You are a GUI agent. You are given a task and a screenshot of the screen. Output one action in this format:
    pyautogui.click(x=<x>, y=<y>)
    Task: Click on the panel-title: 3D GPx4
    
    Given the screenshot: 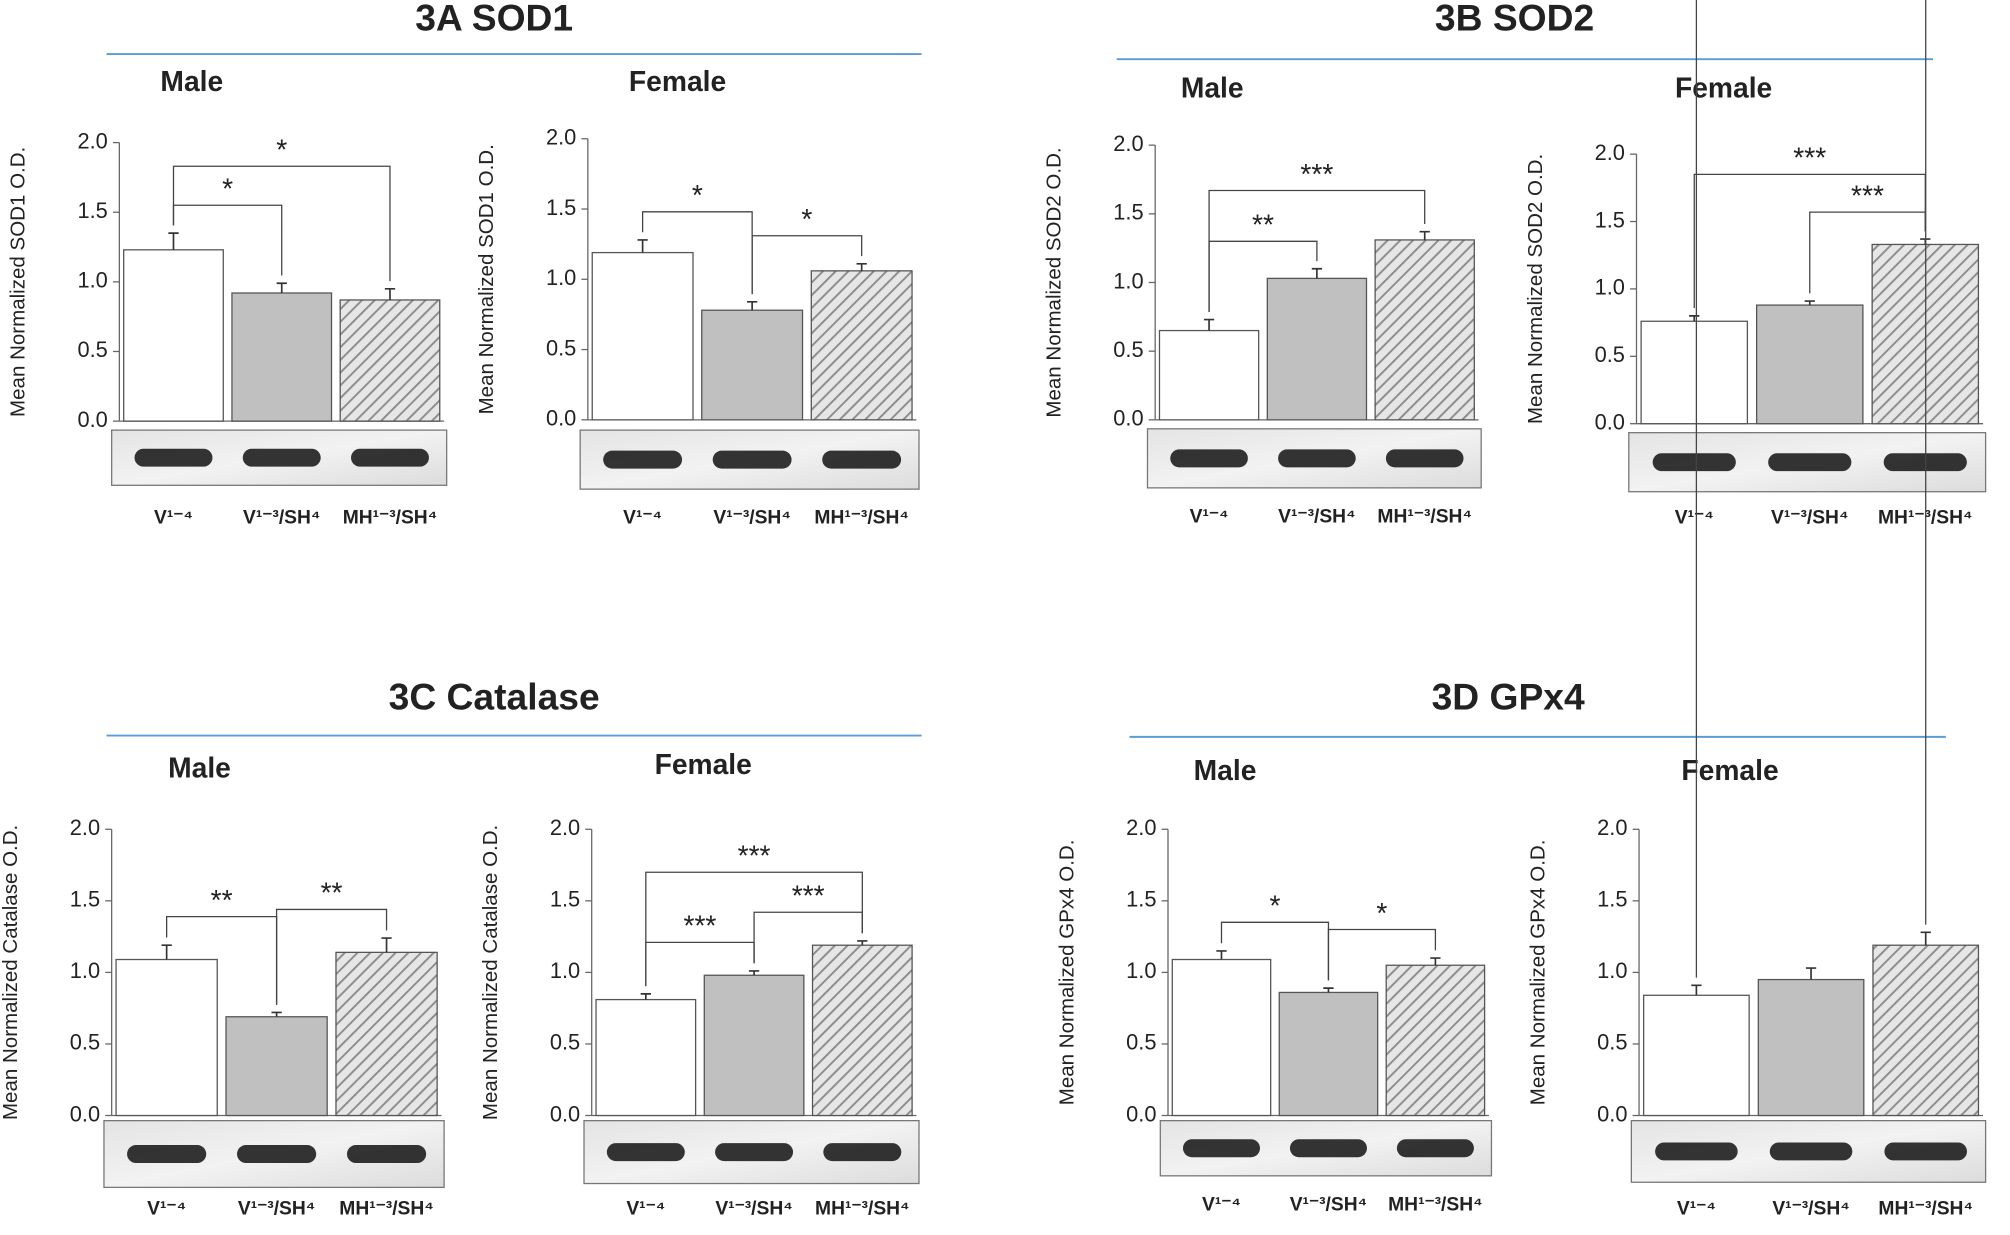 What is the action you would take?
    pyautogui.click(x=1508, y=696)
    